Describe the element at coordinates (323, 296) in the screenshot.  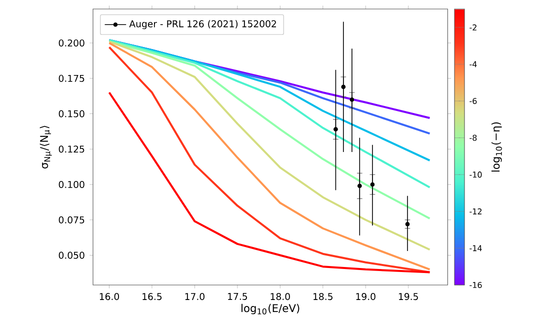
I see `x-tick-label: 18.5` at that location.